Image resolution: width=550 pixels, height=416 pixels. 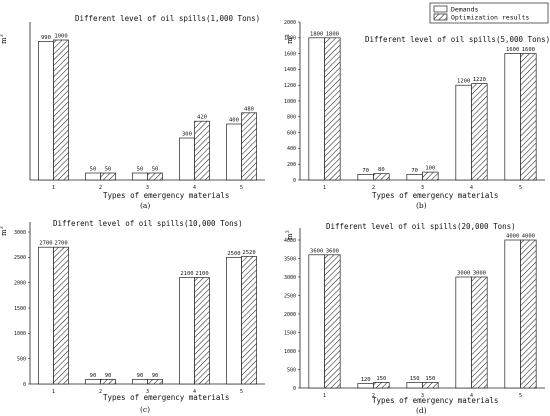 What do you see at coordinates (489, 13) in the screenshot?
I see `legend: Demands Optimization results` at bounding box center [489, 13].